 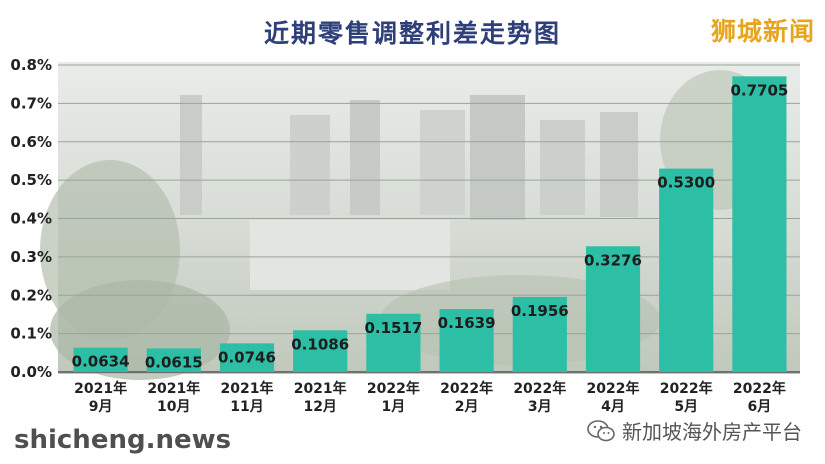 I want to click on y-tick-label: 0.3%, so click(x=31, y=257).